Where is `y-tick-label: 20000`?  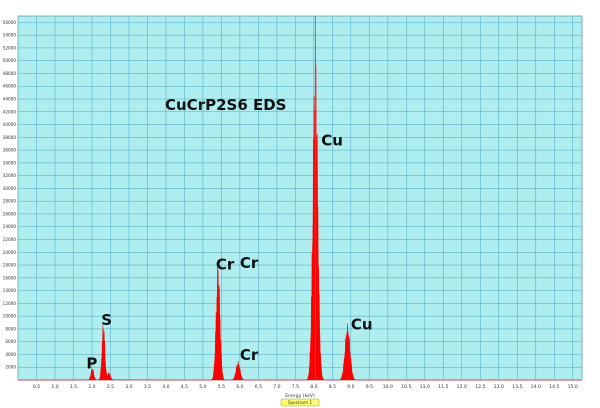 y-tick-label: 20000 is located at coordinates (10, 252).